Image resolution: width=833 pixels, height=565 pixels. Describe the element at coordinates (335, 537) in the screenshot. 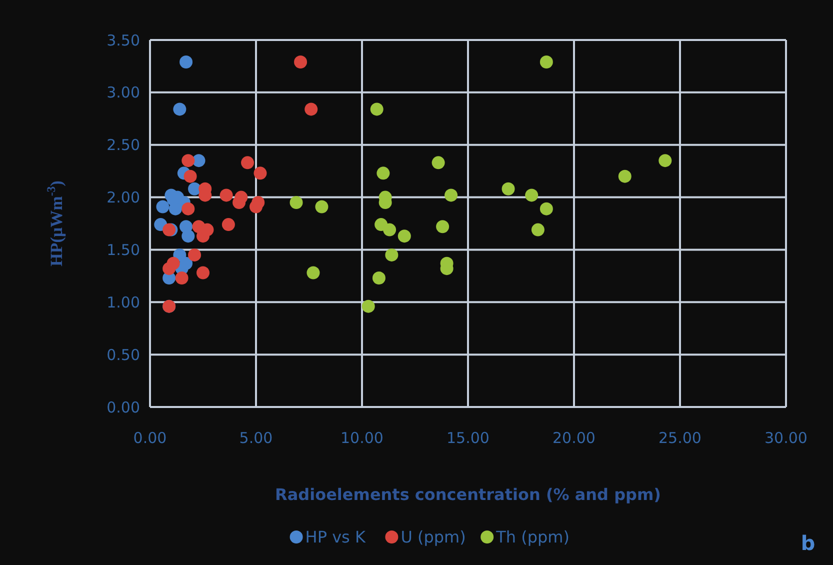

I see `legend-label: HP vs K` at that location.